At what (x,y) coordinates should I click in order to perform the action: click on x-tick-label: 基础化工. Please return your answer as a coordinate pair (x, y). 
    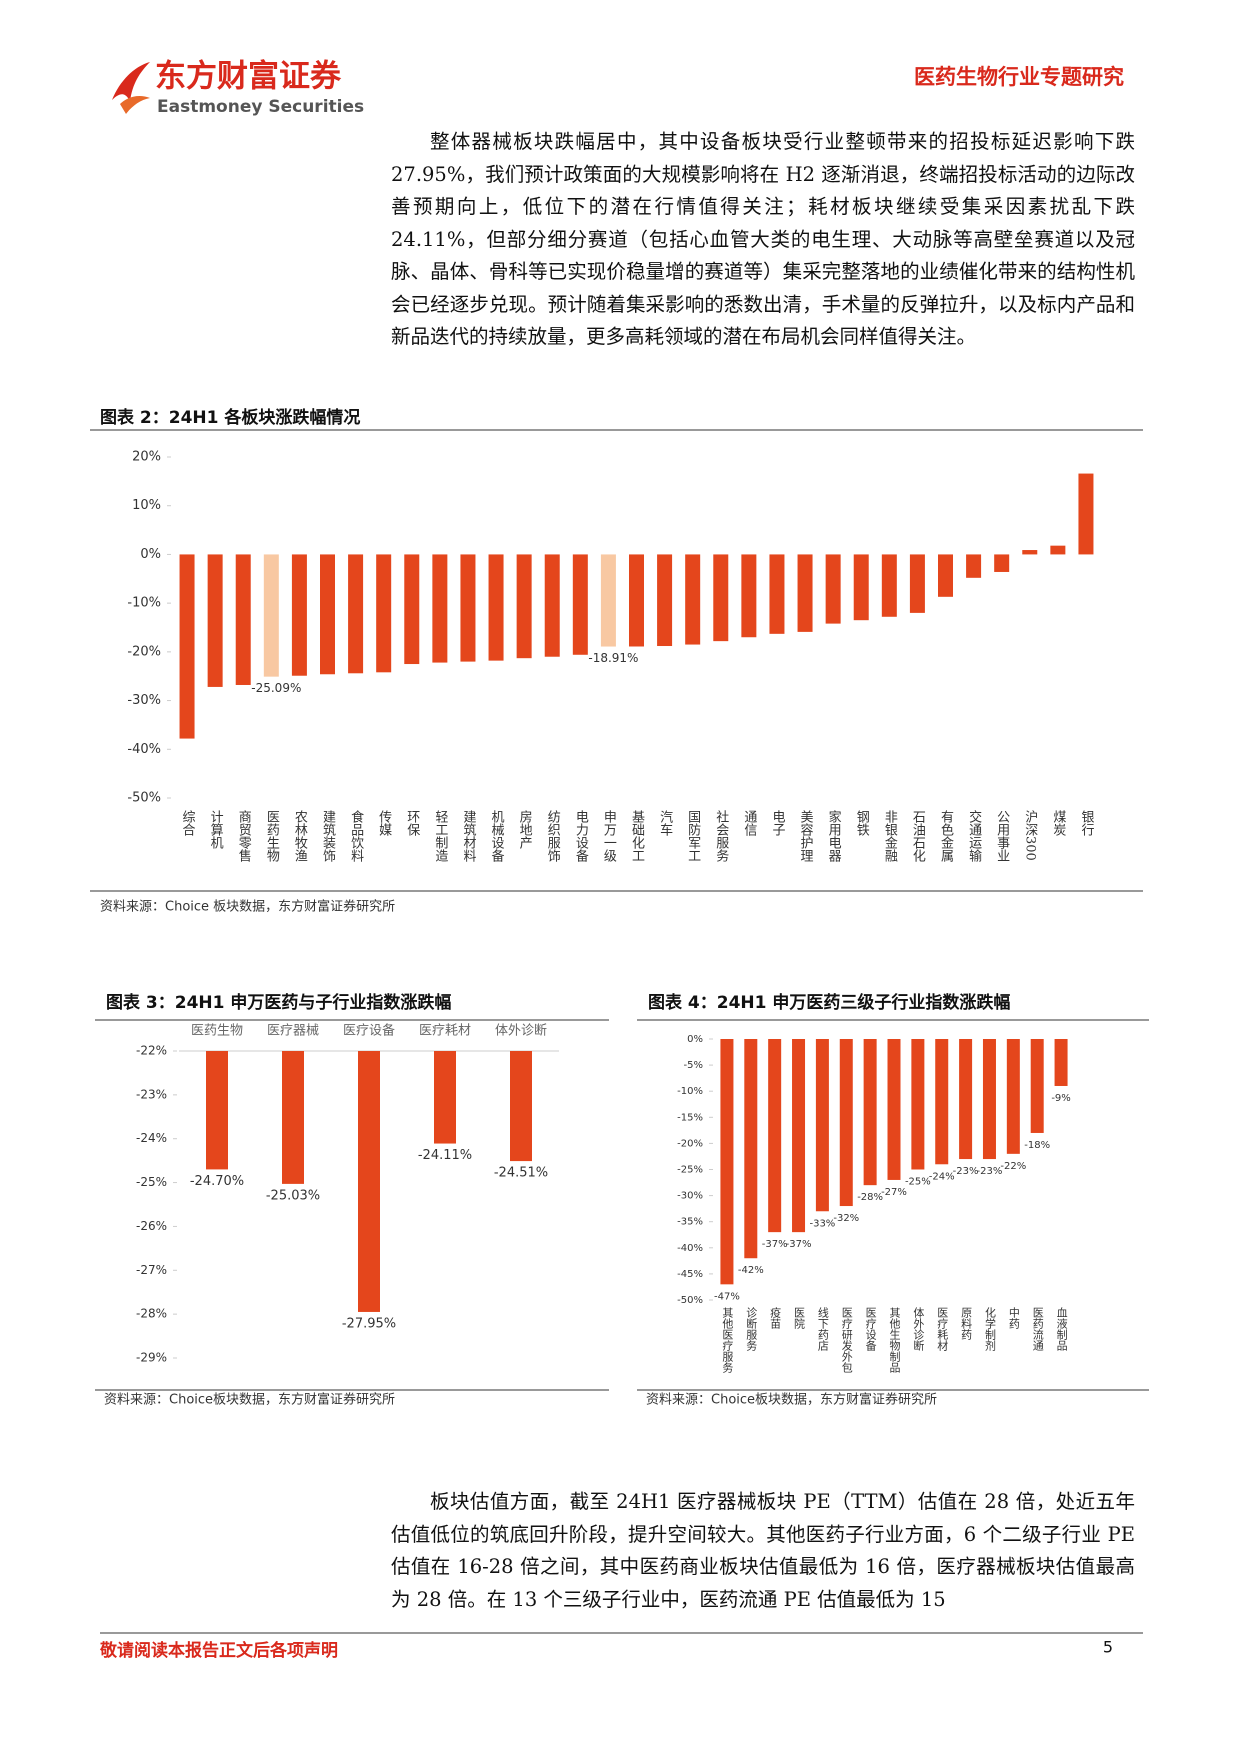
    Looking at the image, I should click on (637, 836).